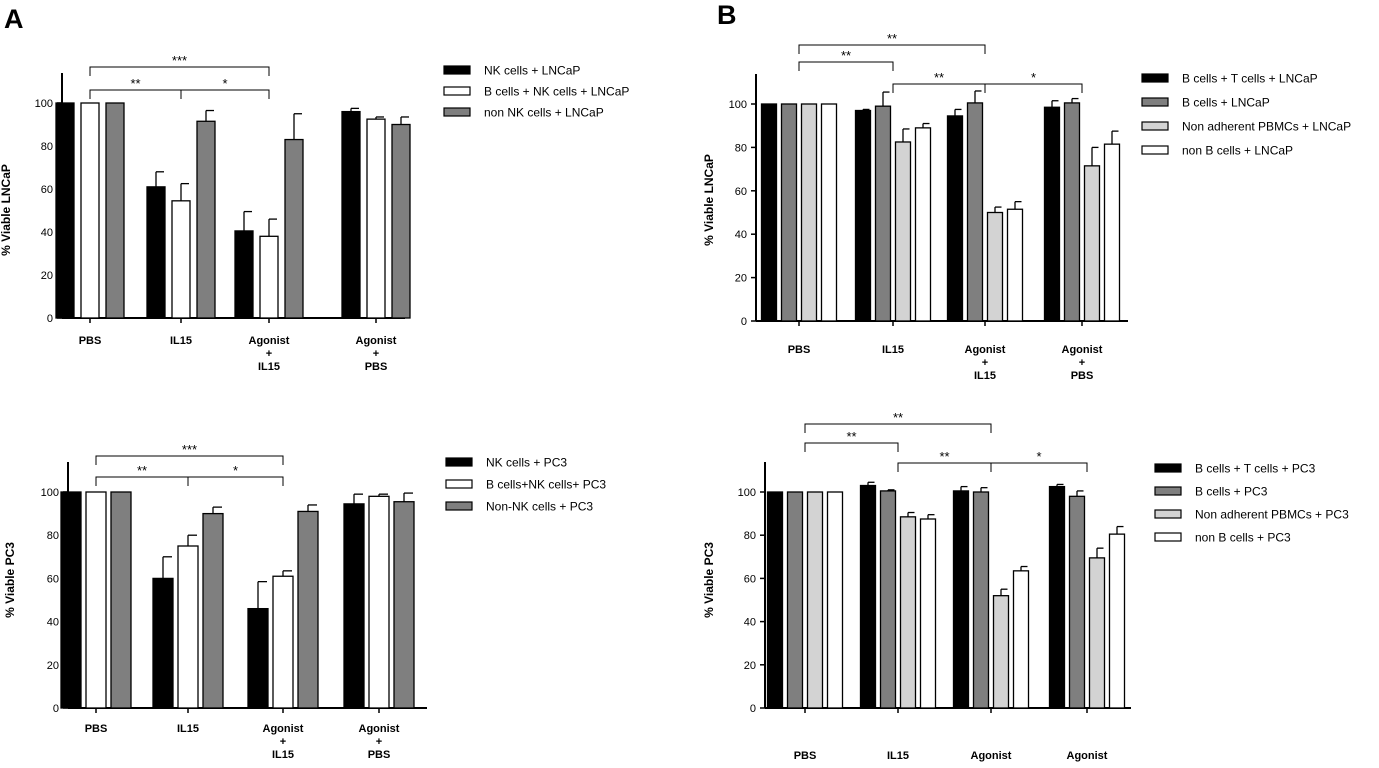 The width and height of the screenshot is (1379, 768). I want to click on y-axis-label: % Viable PC3, so click(709, 580).